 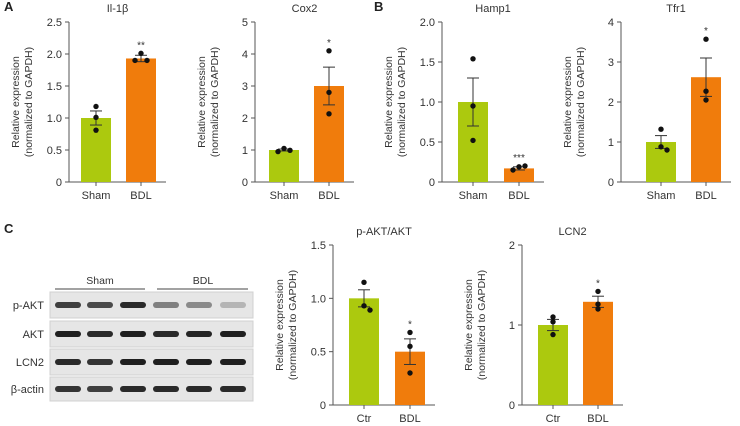 What do you see at coordinates (611, 63) in the screenshot?
I see `y-tick-label: 3` at bounding box center [611, 63].